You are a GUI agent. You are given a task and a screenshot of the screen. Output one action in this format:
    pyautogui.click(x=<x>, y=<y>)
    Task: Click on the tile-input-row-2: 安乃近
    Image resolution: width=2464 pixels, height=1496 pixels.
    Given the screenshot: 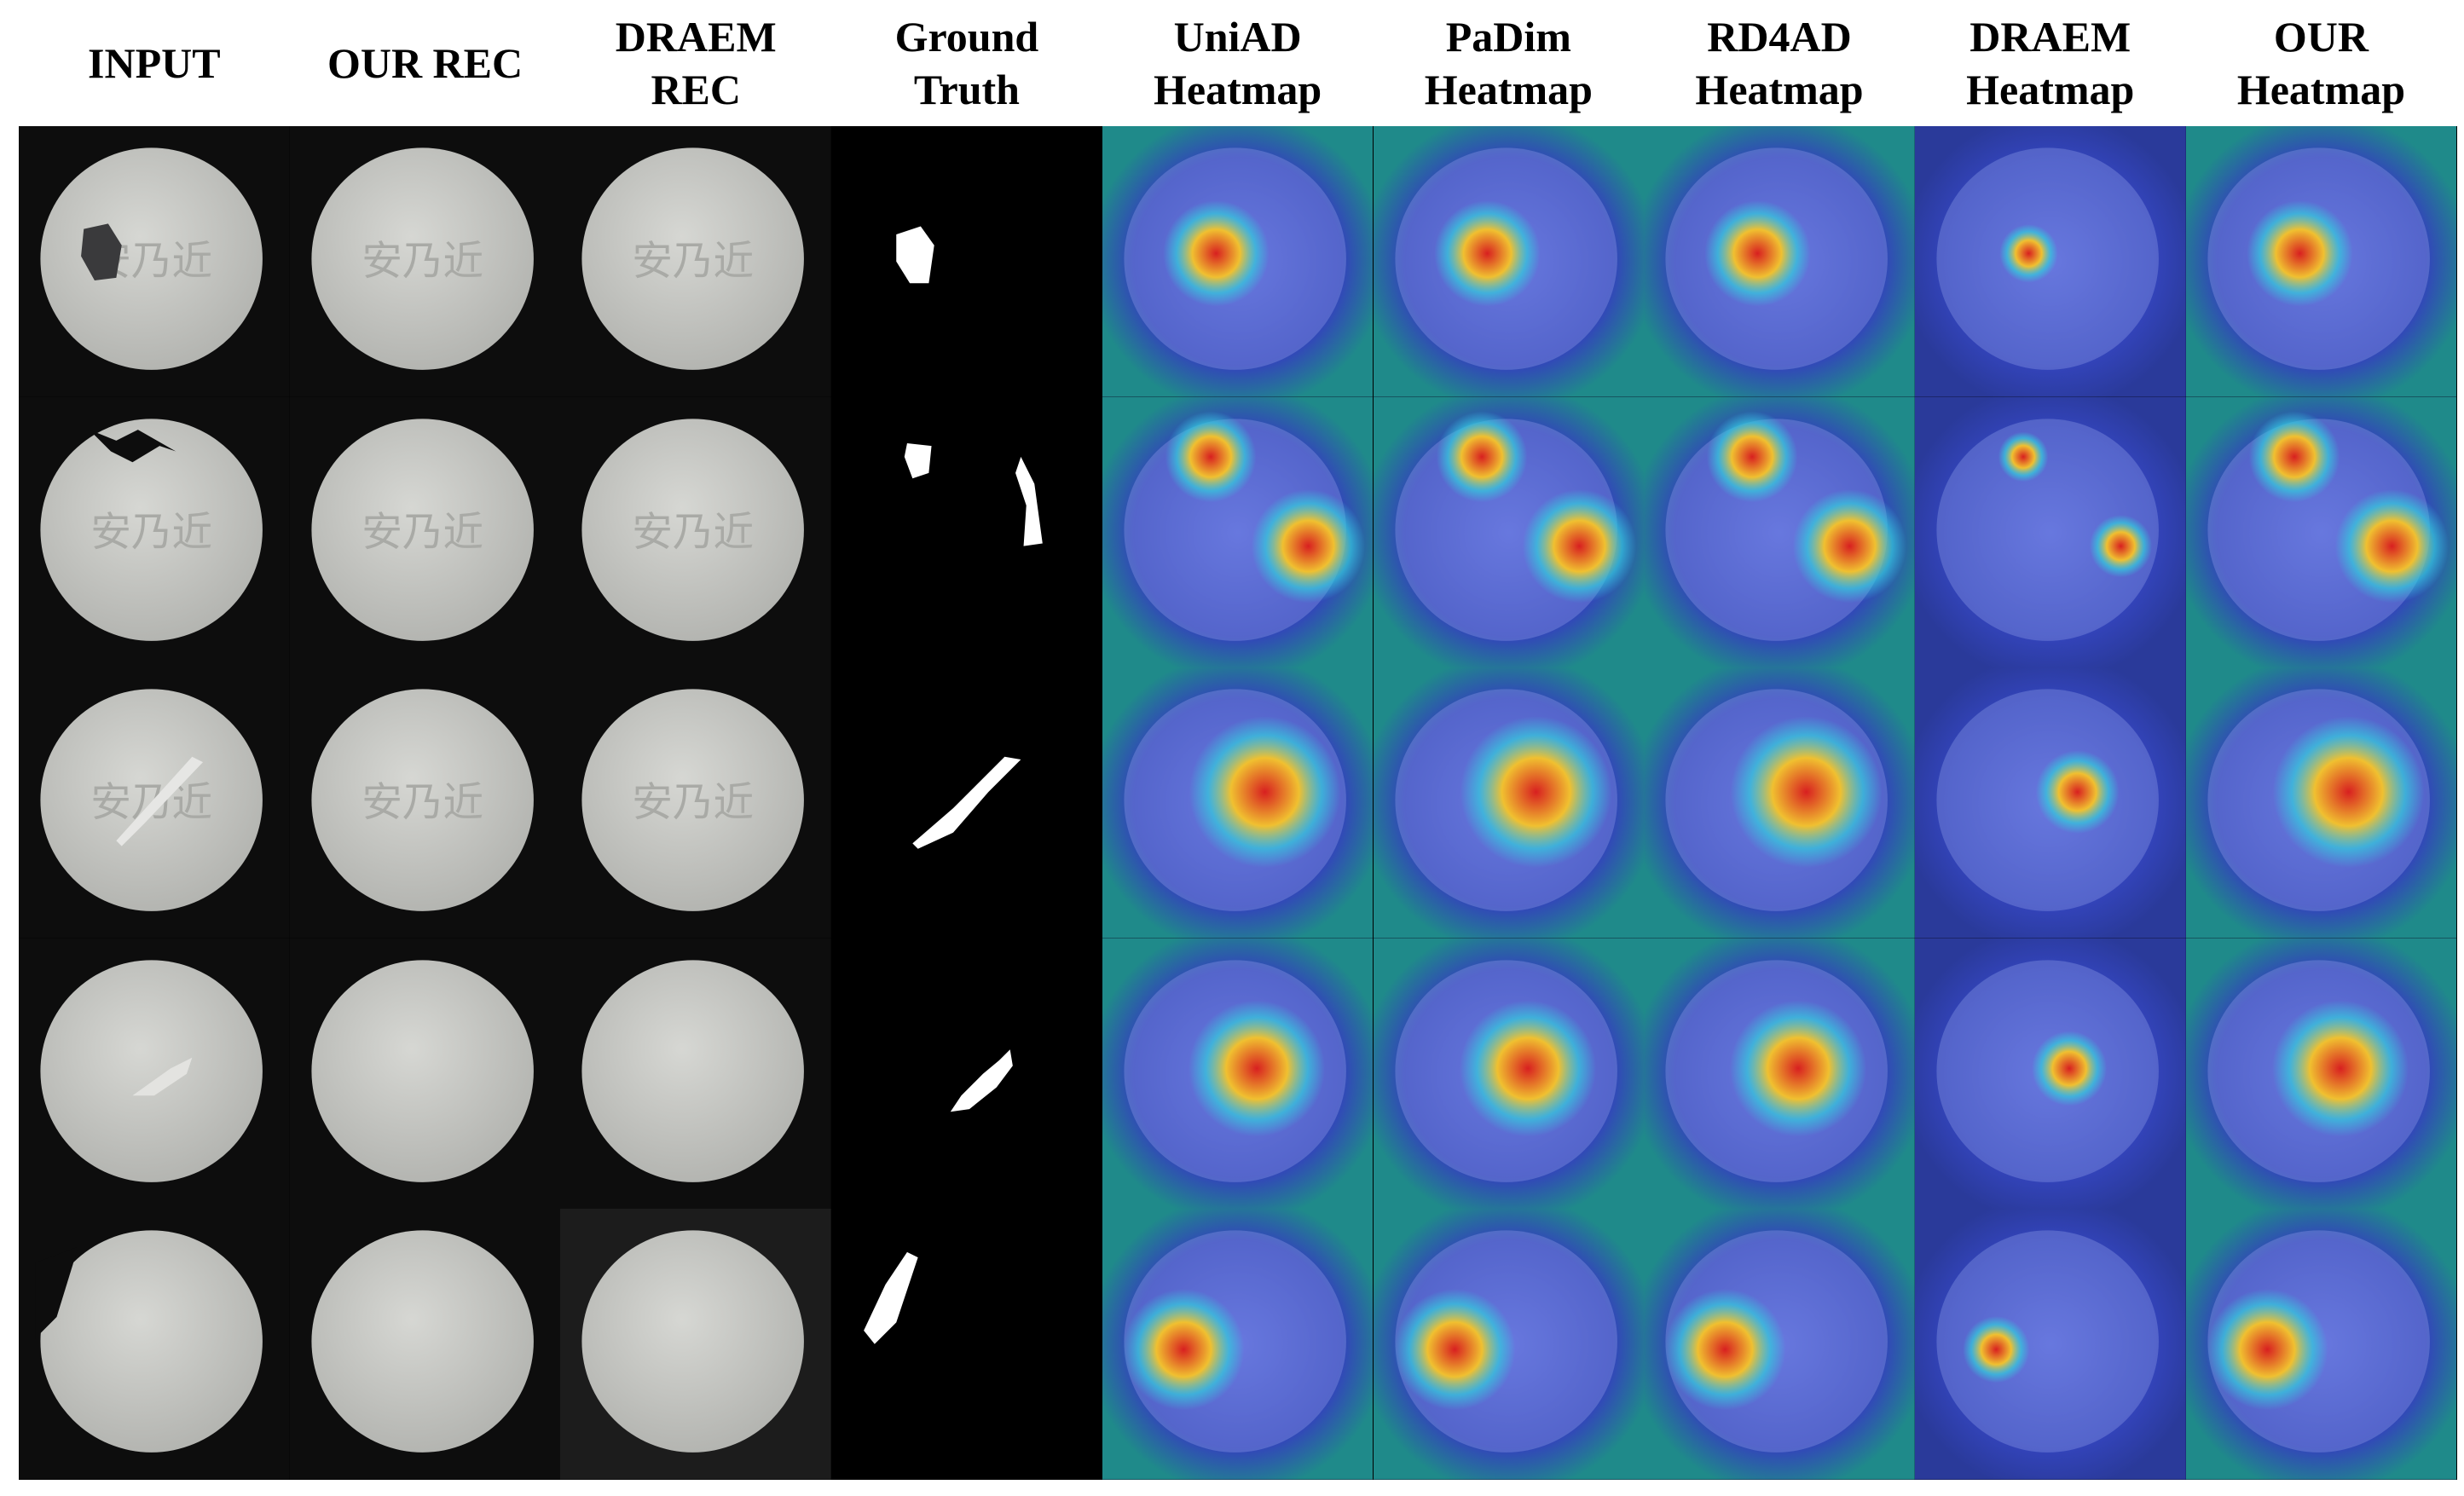 What is the action you would take?
    pyautogui.click(x=154, y=532)
    